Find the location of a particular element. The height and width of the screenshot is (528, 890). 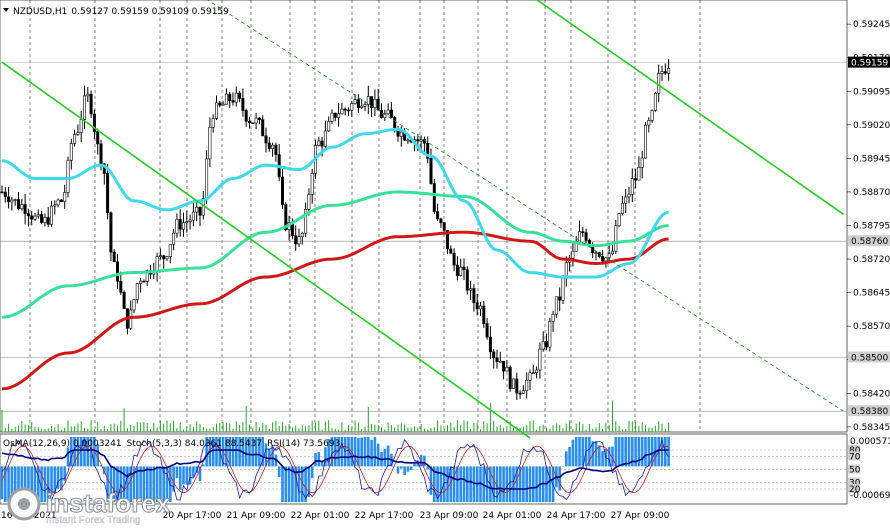

stoch-signal-line is located at coordinates (335, 469).